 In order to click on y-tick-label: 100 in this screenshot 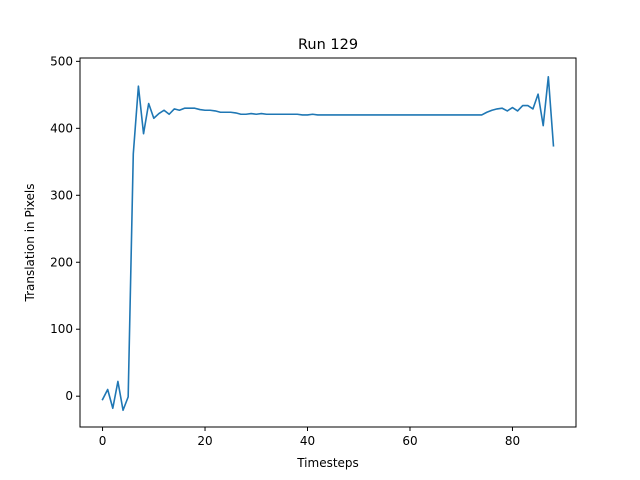, I will do `click(61, 329)`.